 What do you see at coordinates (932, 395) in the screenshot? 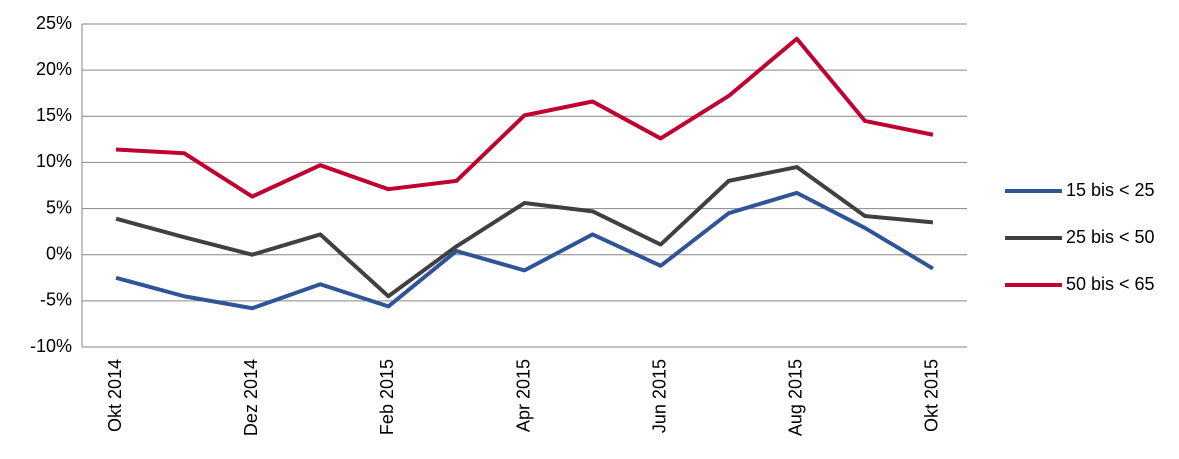
I see `x-tick-label: Okt 2015` at bounding box center [932, 395].